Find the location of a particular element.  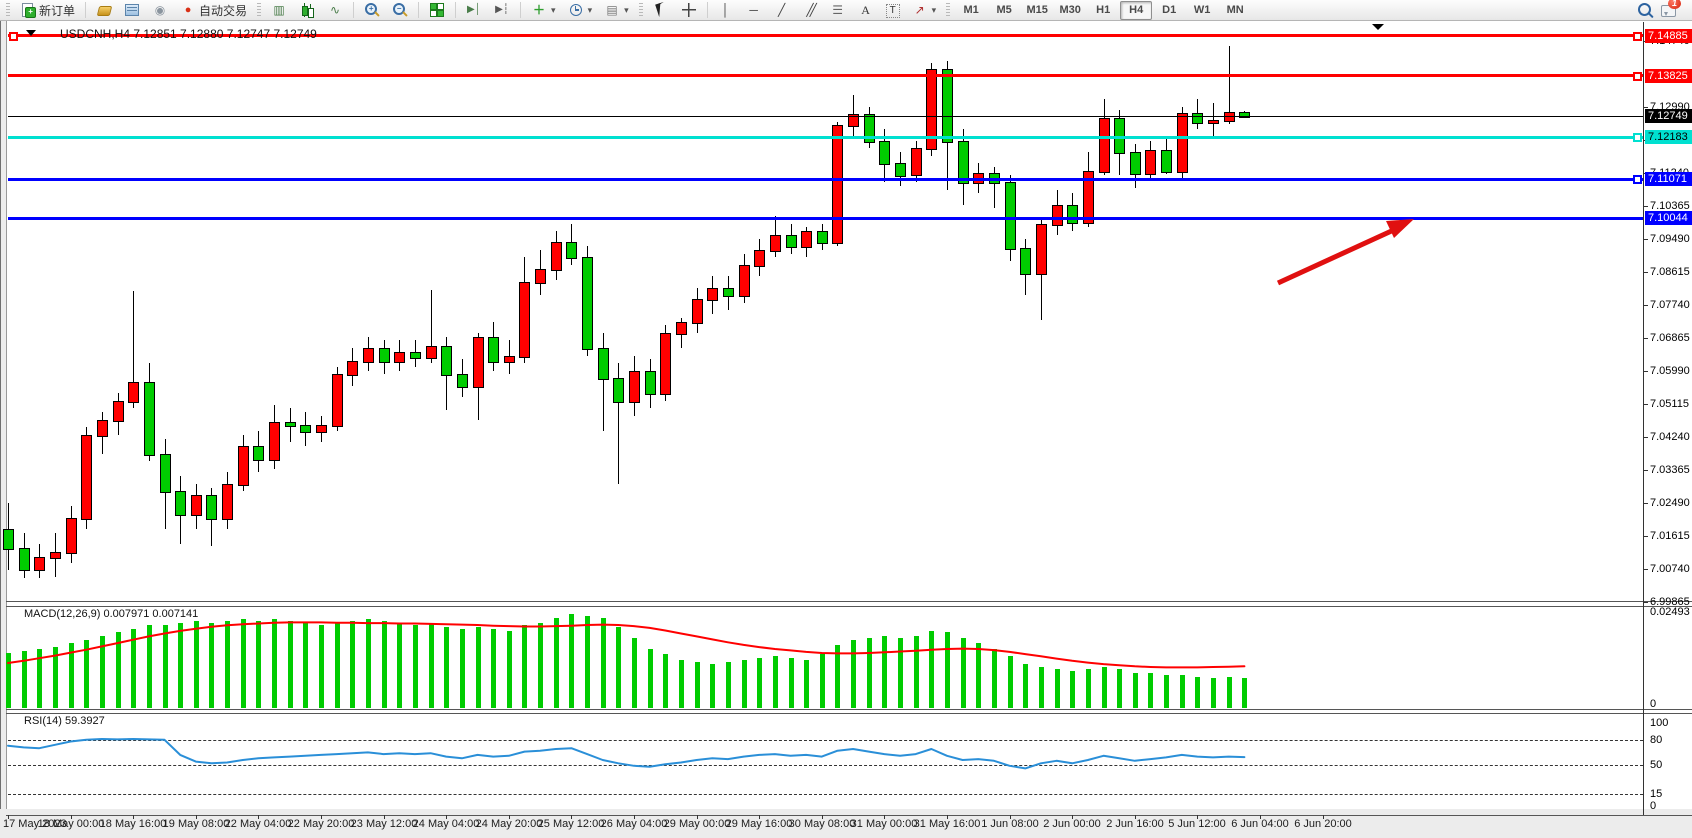

charts-window-button is located at coordinates (132, 10).